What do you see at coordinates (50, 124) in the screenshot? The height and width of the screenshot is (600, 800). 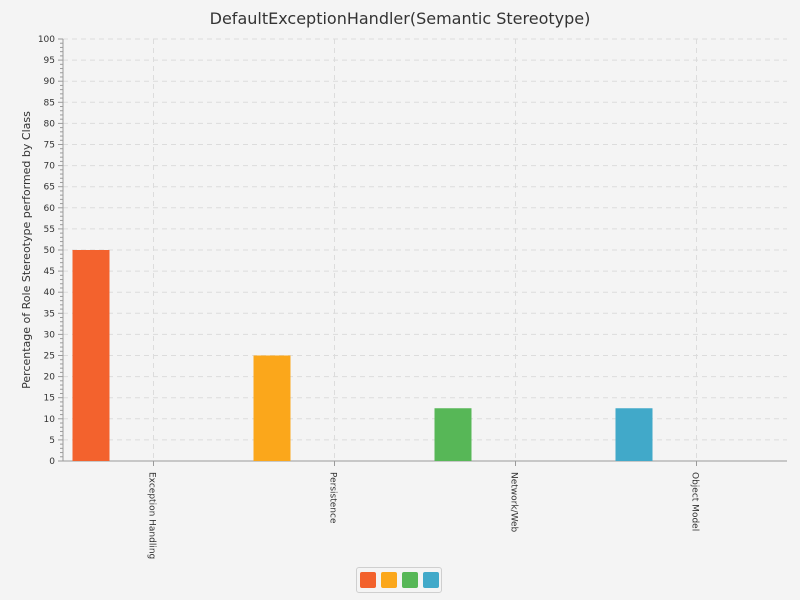 I see `y-tick-label: 80` at bounding box center [50, 124].